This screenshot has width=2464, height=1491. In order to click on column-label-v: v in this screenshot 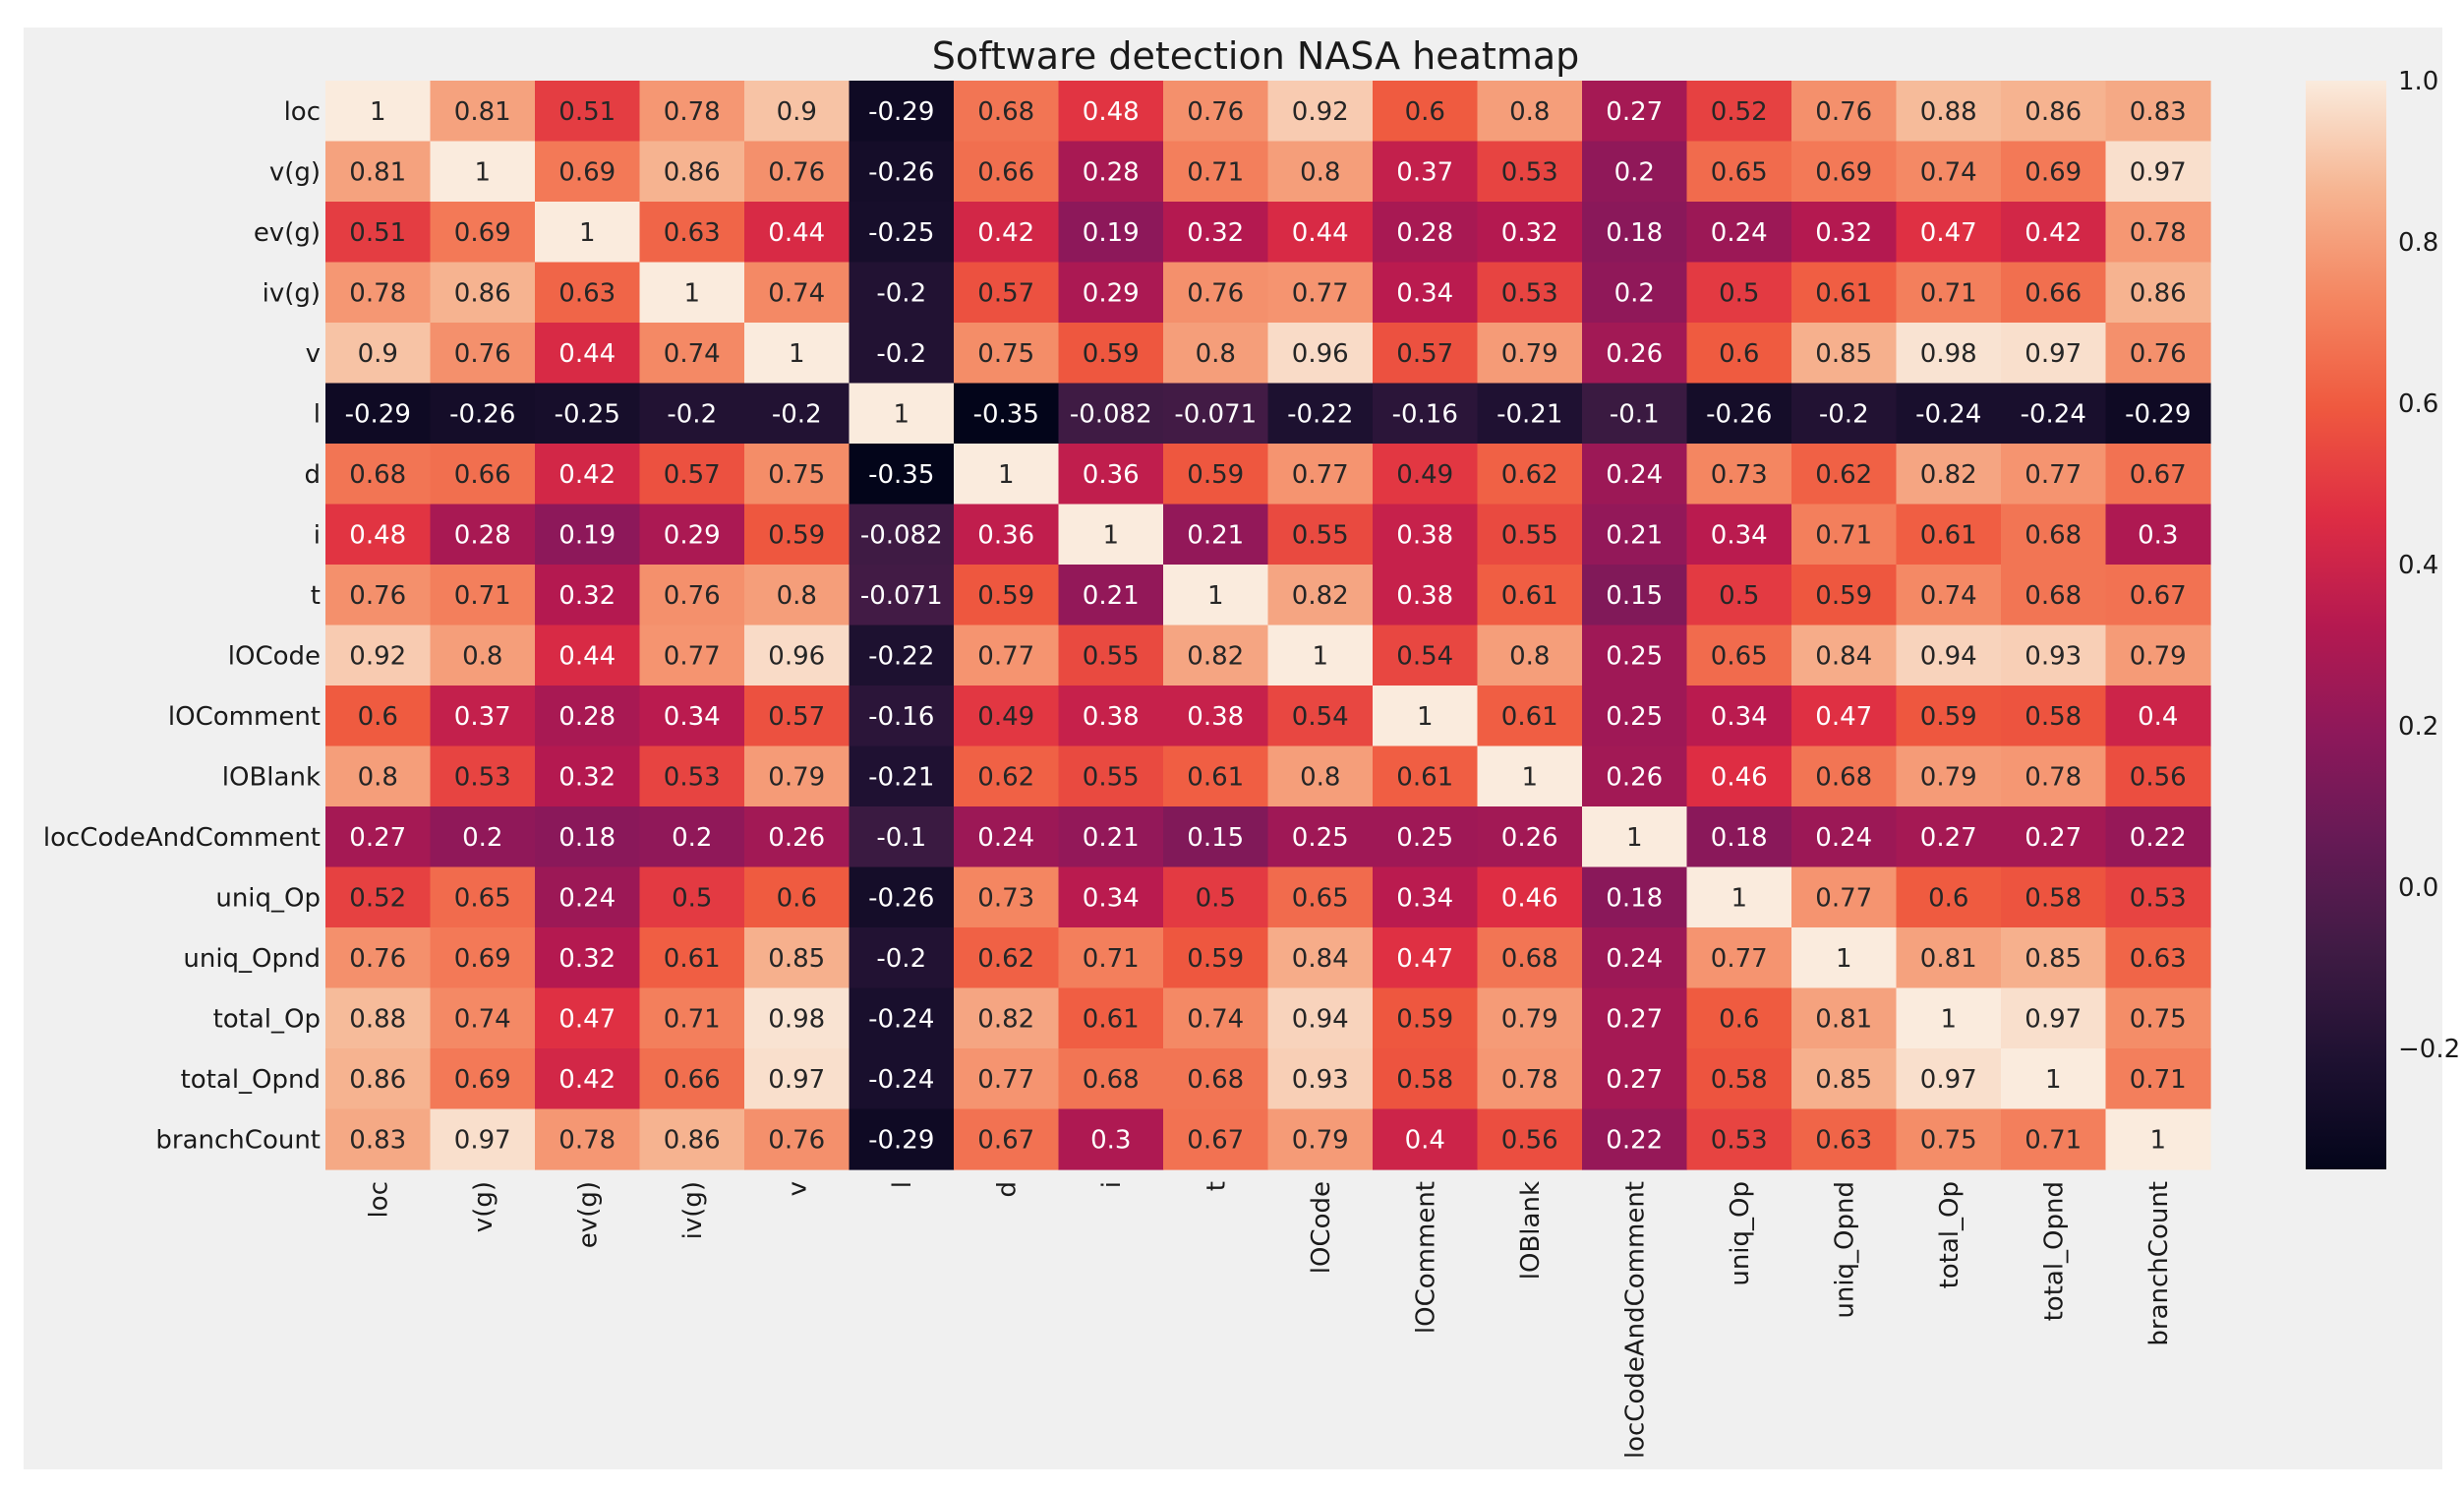, I will do `click(797, 1188)`.